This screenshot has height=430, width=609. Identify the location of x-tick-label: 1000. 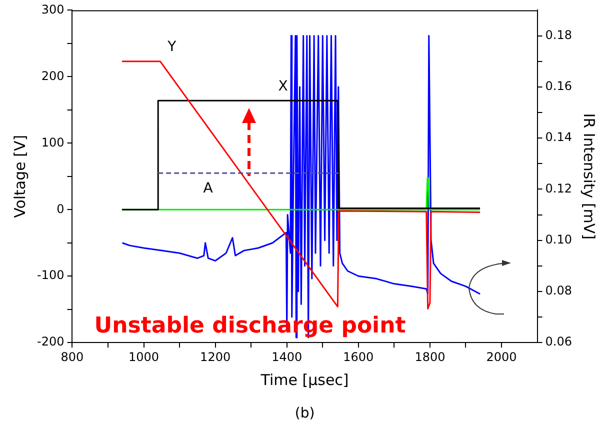
(144, 357).